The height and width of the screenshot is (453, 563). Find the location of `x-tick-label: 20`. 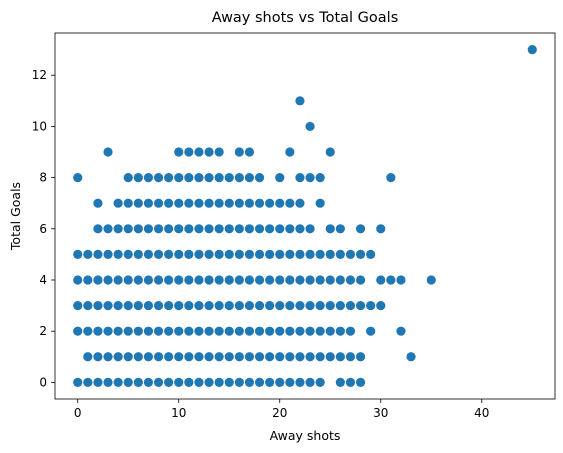

x-tick-label: 20 is located at coordinates (279, 413).